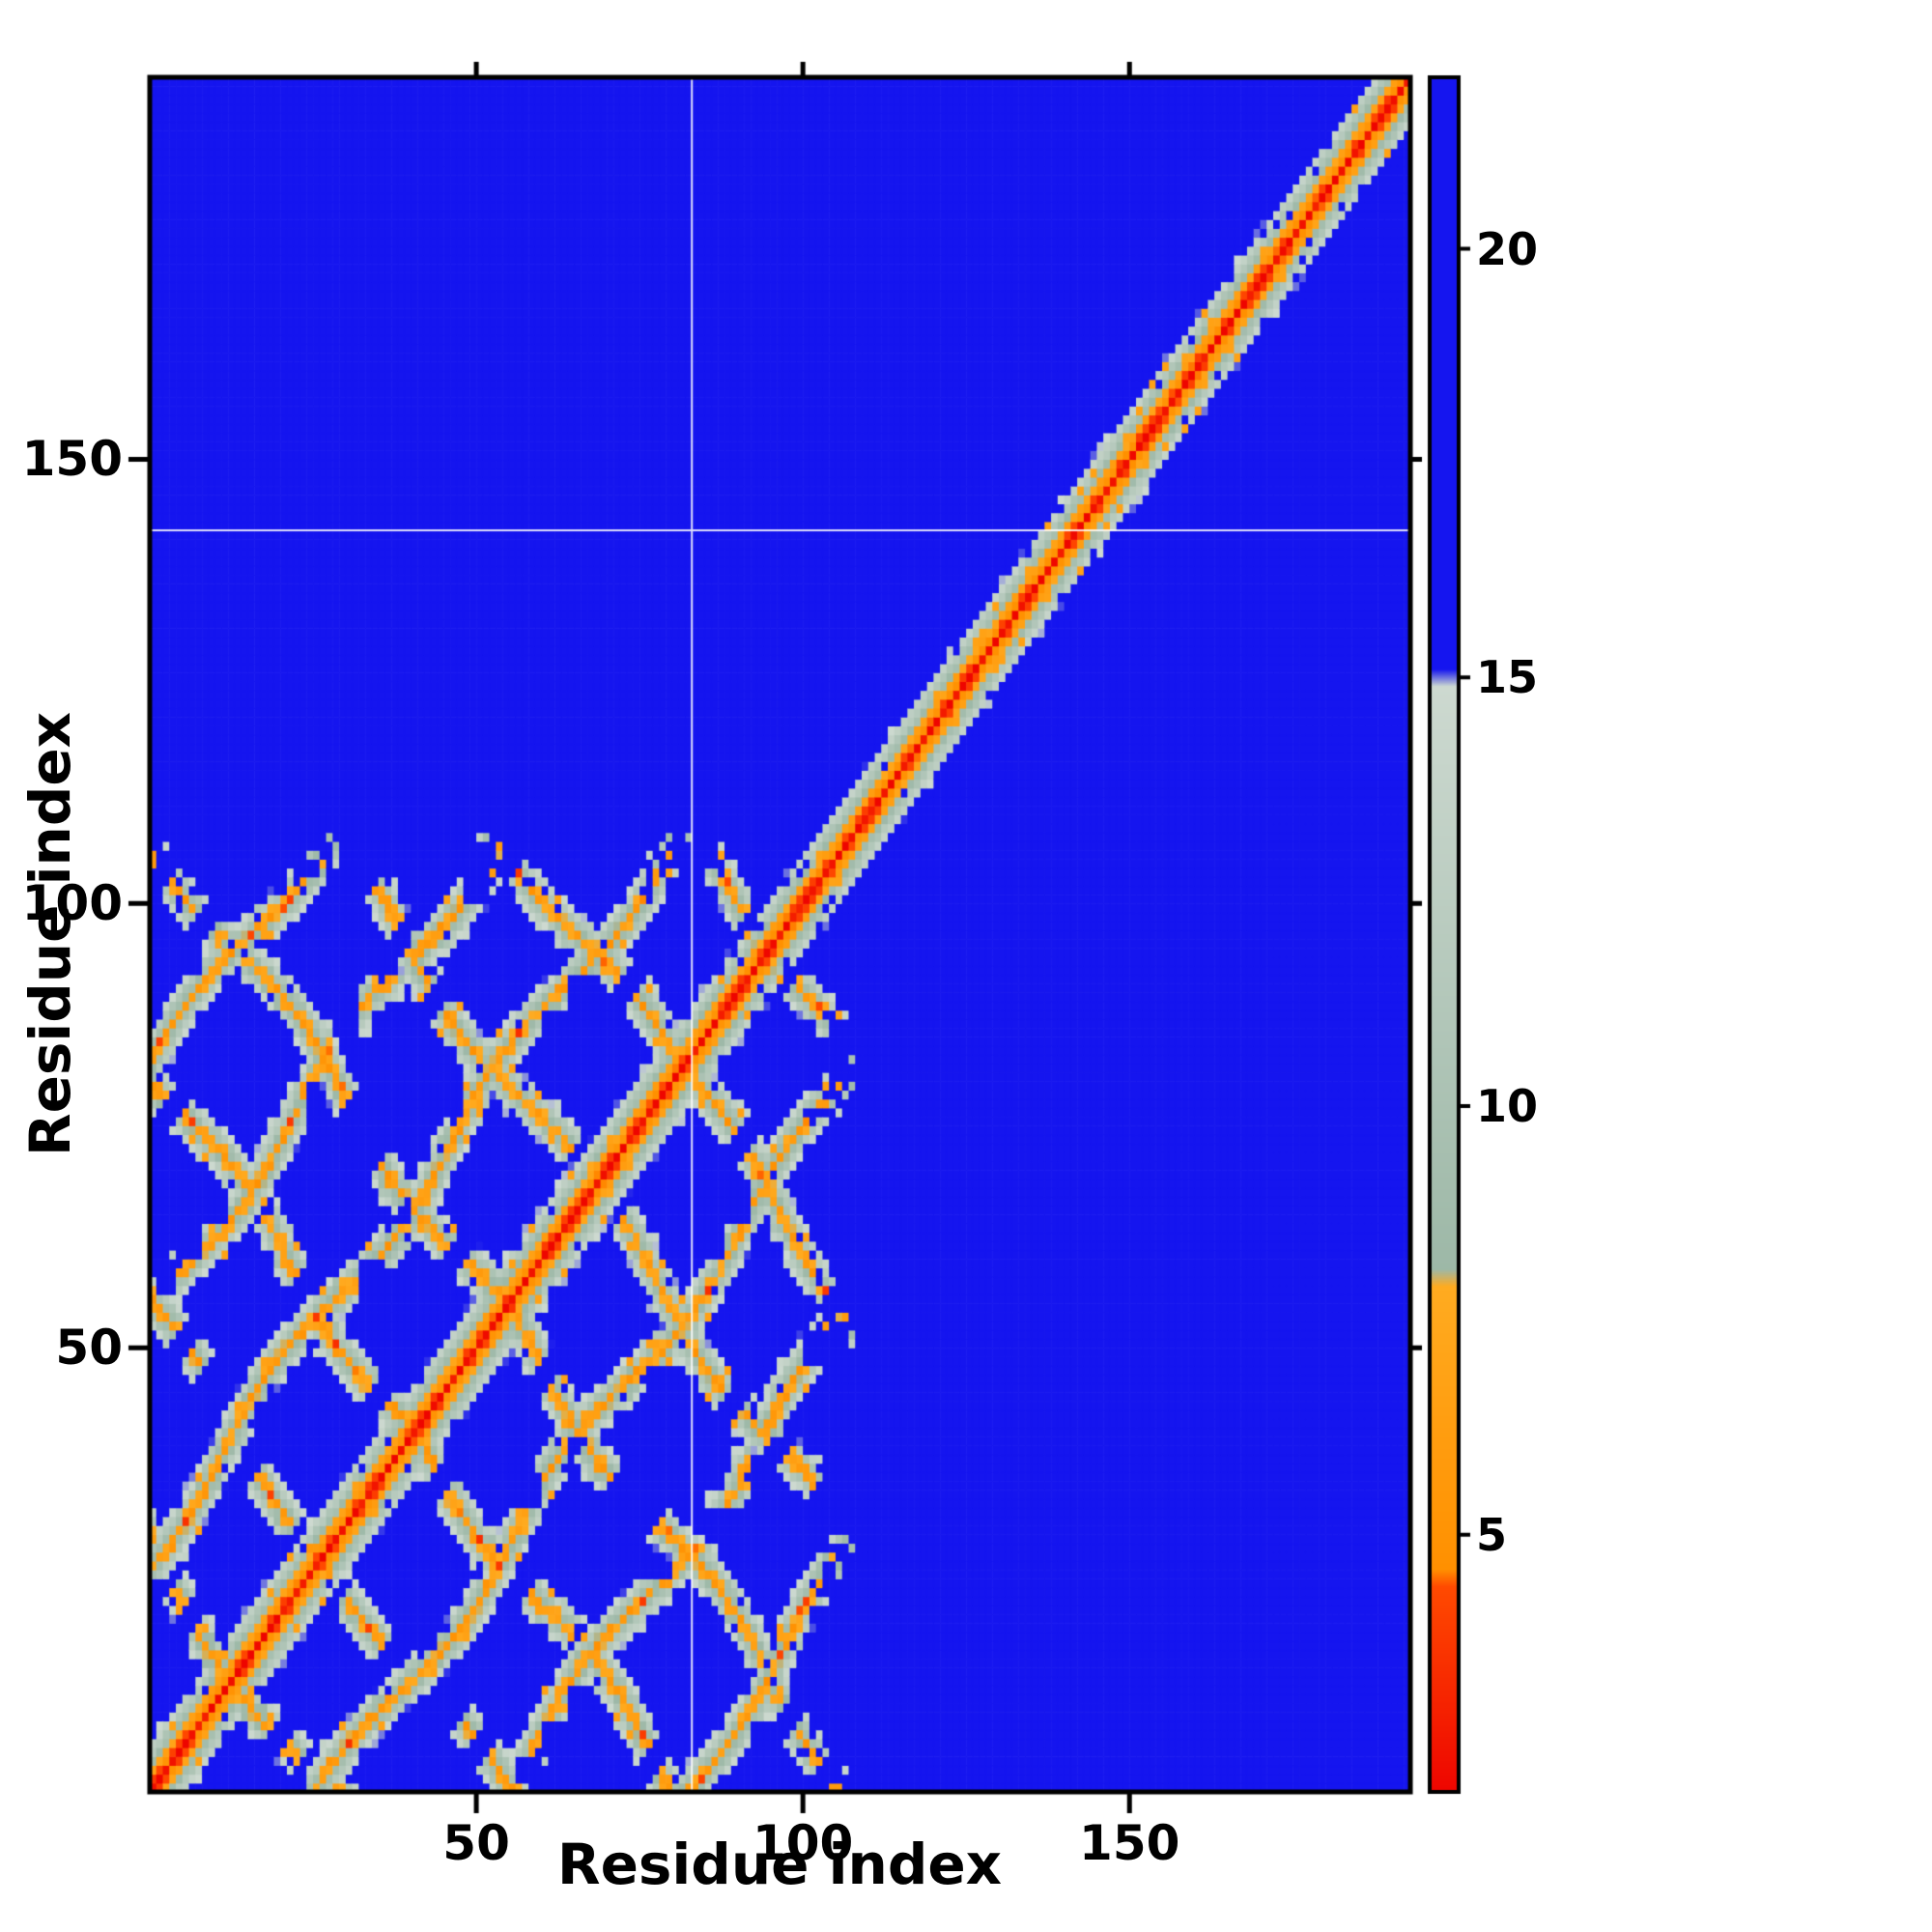 This screenshot has height=1932, width=1932. I want to click on x-tick-label: 150, so click(1129, 1843).